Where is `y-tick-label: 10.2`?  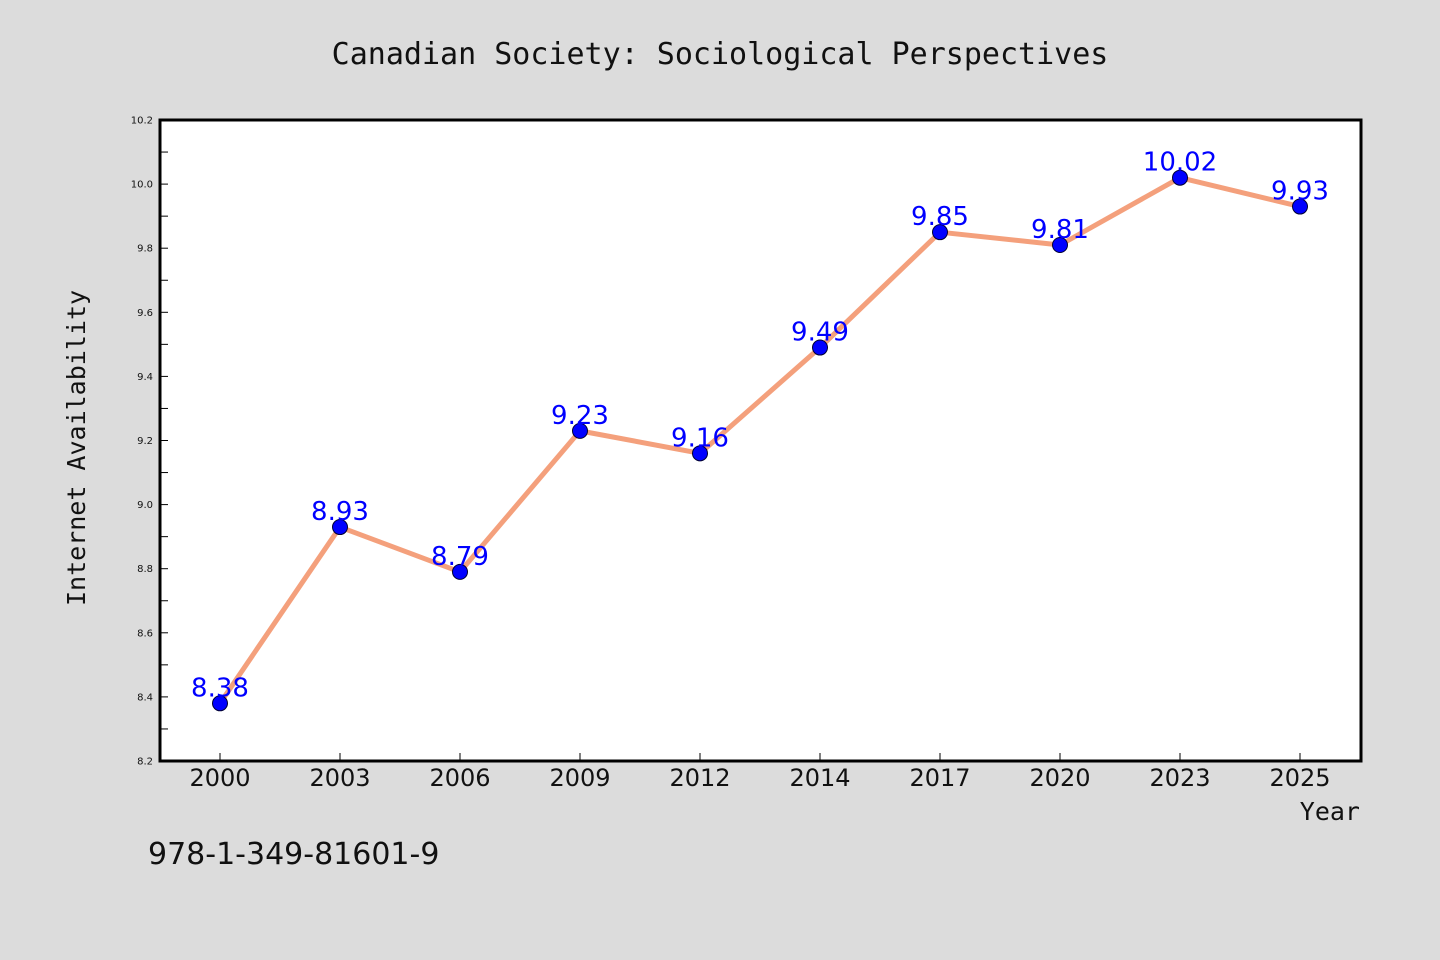 y-tick-label: 10.2 is located at coordinates (142, 121).